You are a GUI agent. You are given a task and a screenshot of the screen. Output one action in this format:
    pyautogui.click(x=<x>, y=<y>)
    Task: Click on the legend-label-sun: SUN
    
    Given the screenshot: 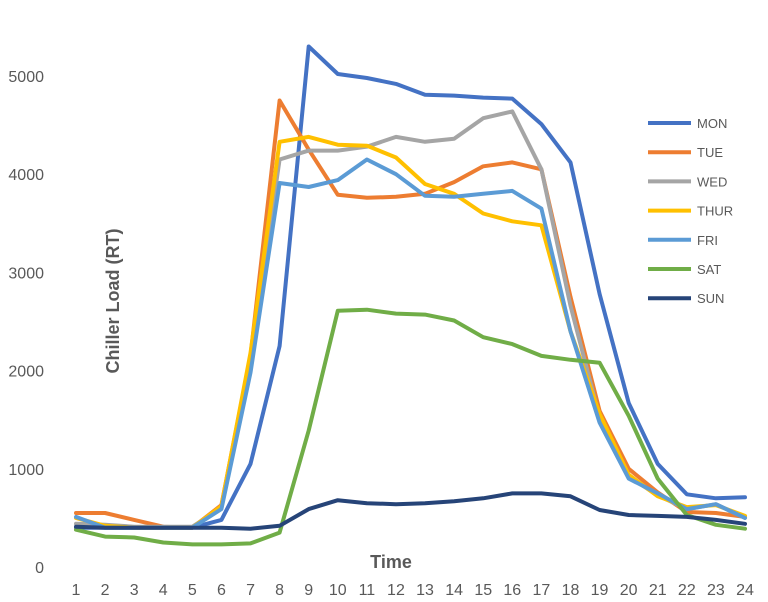 What is the action you would take?
    pyautogui.click(x=710, y=298)
    